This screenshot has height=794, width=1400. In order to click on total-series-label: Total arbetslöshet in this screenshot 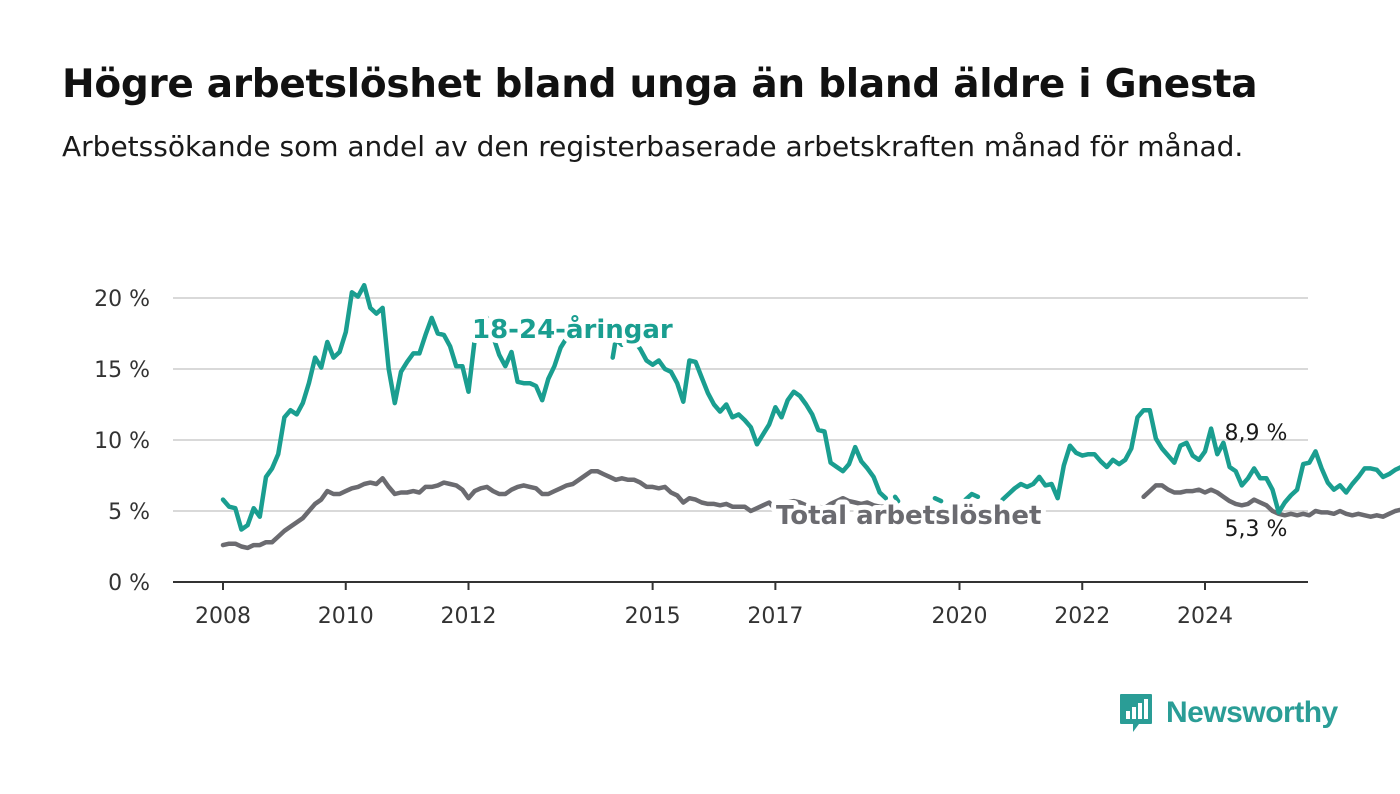, I will do `click(908, 516)`.